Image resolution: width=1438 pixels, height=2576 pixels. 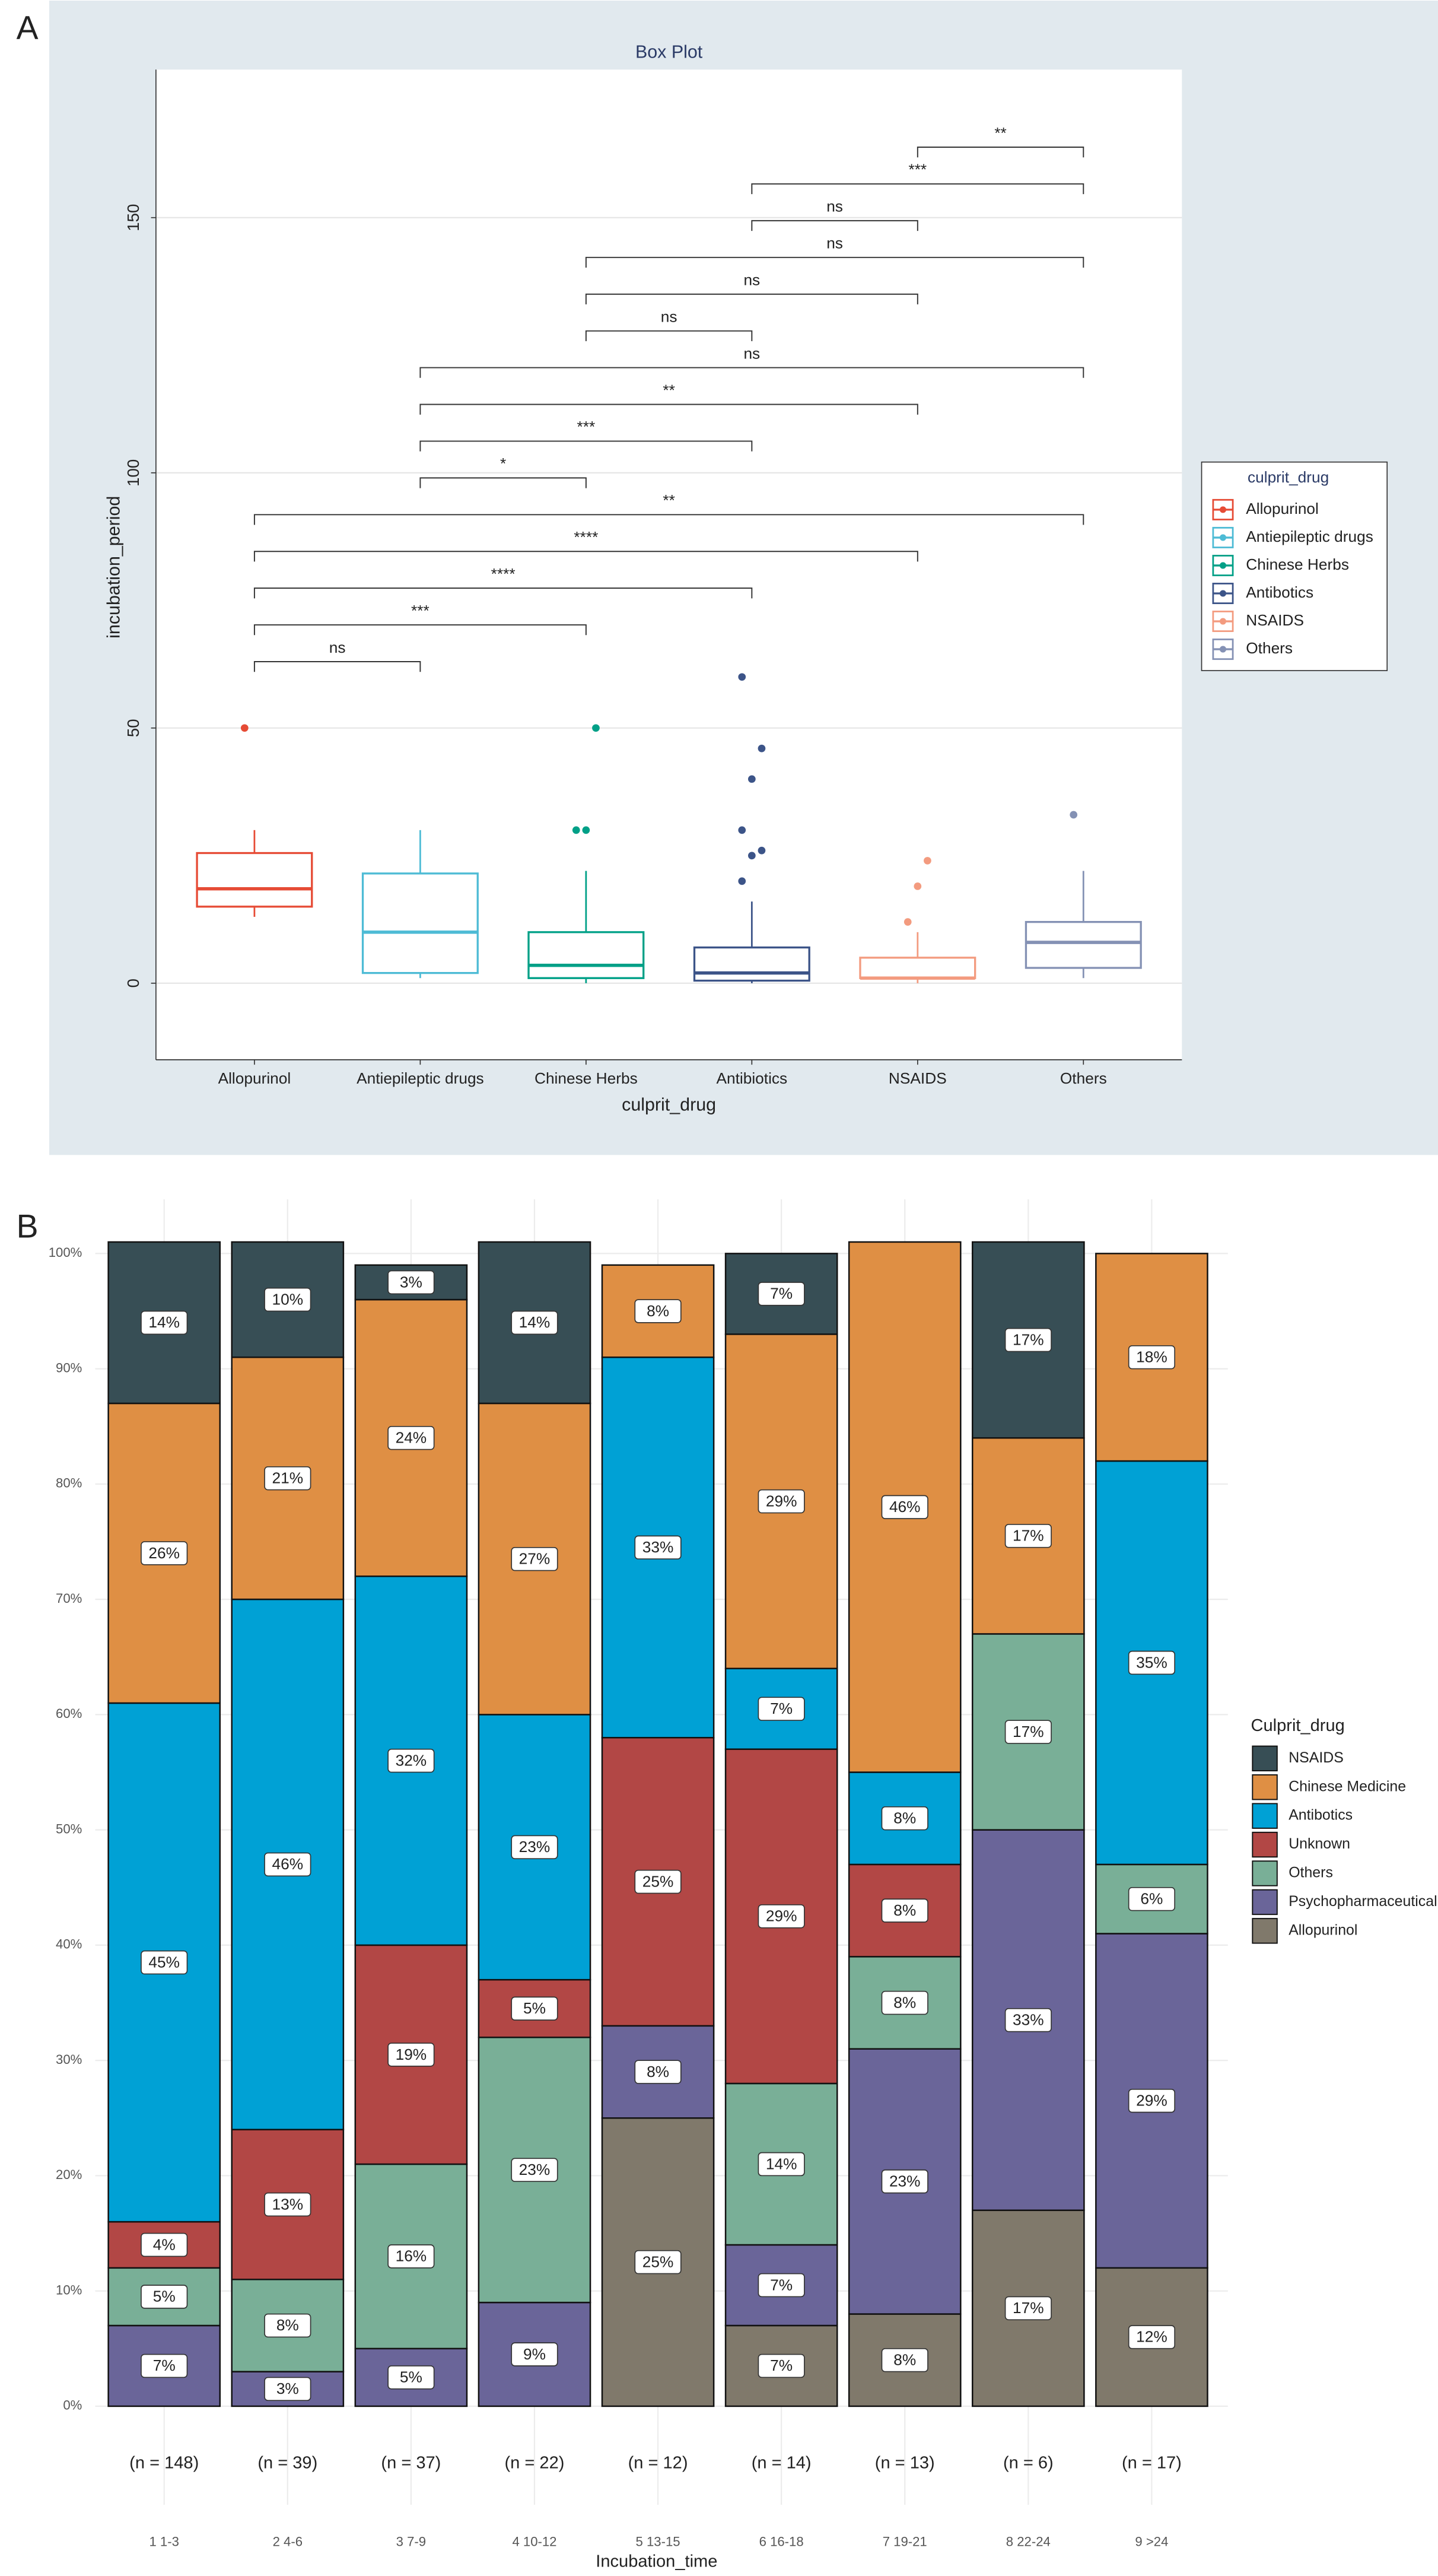 I want to click on data-label: 32%, so click(x=411, y=1760).